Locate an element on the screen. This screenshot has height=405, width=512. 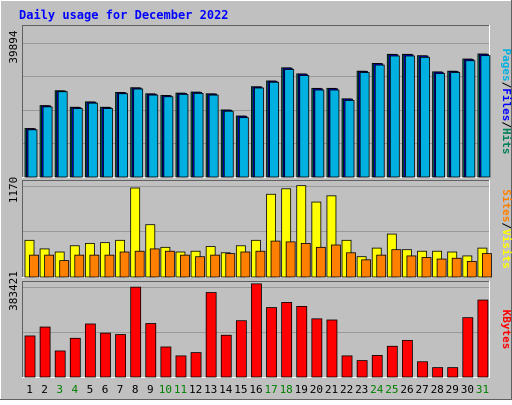
x-tick-label-day-8: 8 is located at coordinates (135, 389).